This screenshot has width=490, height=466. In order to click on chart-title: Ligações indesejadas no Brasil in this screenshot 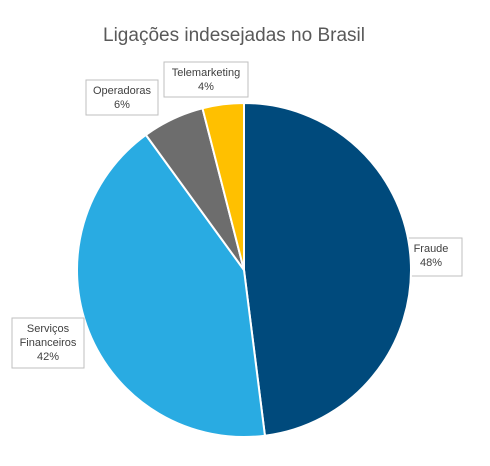, I will do `click(234, 35)`.